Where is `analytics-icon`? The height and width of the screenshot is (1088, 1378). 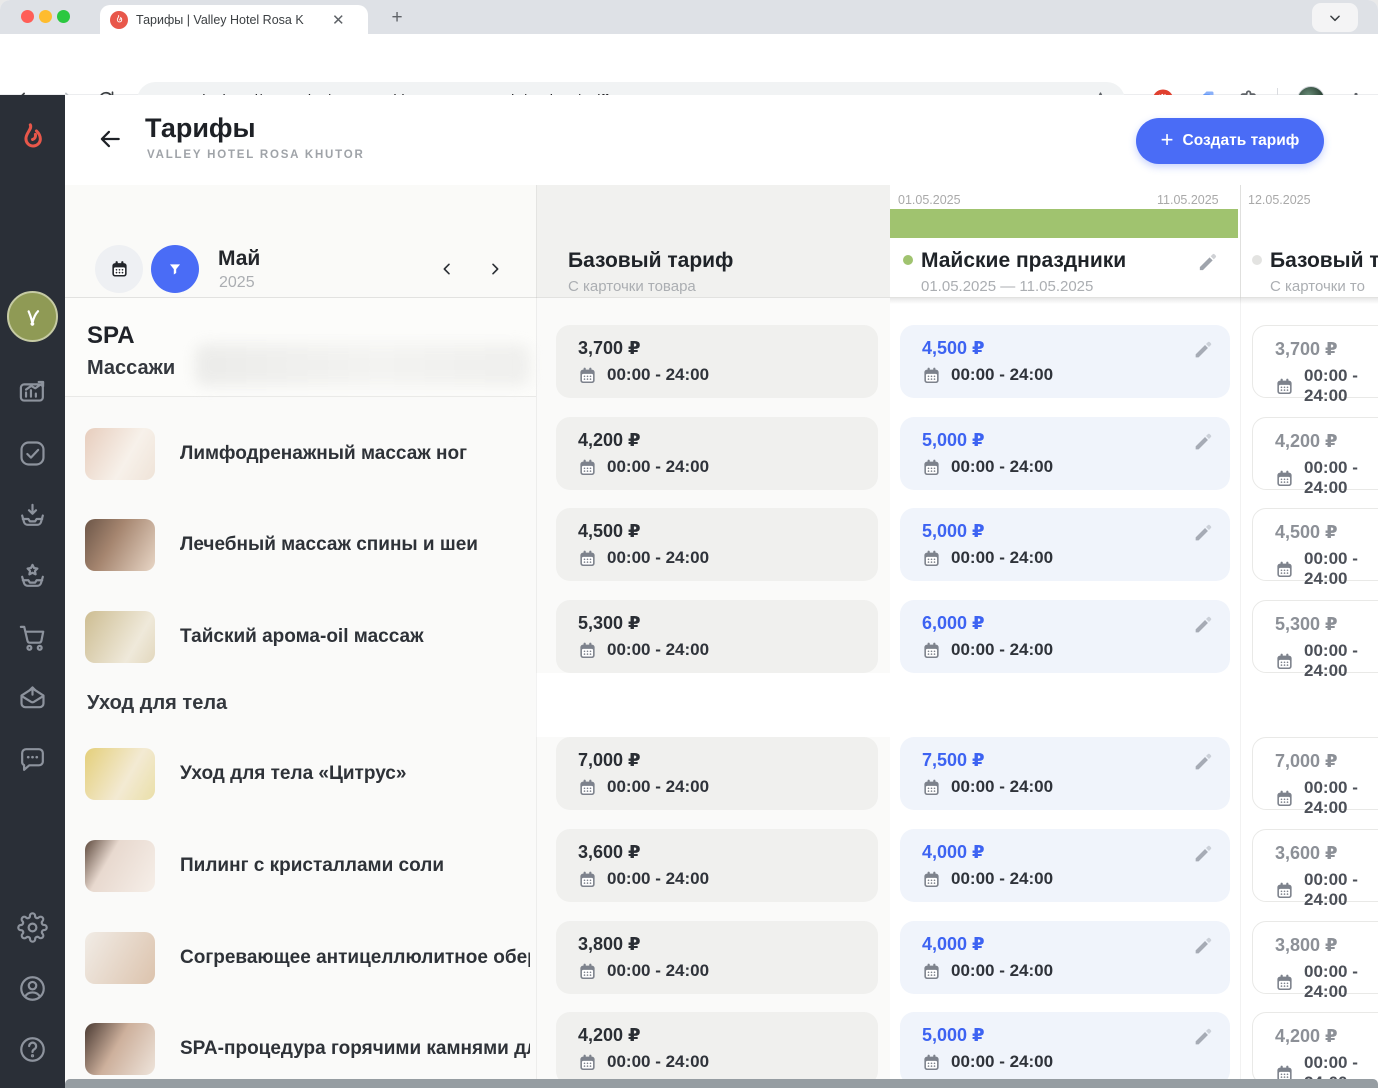
analytics-icon is located at coordinates (32, 391).